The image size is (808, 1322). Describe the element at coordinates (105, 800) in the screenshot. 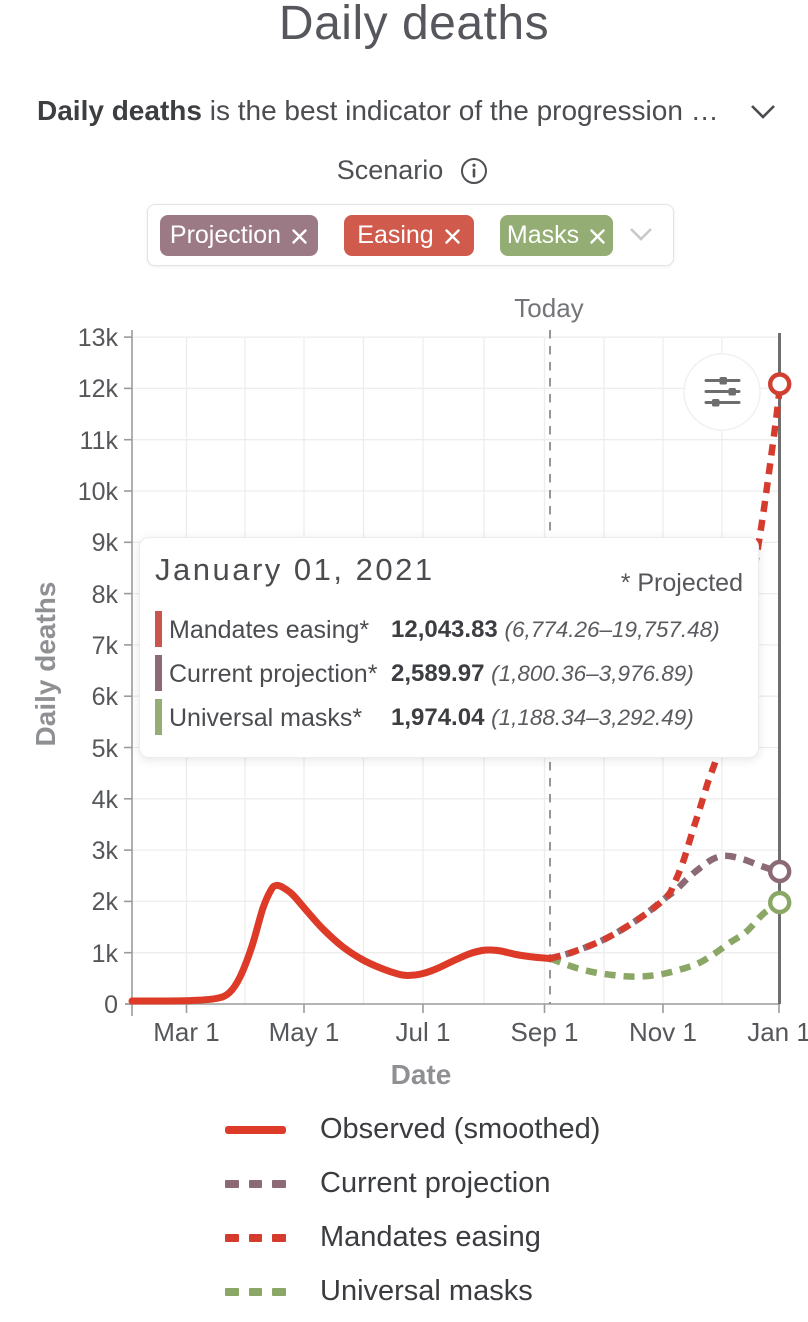

I see `svg-text: 4k` at that location.